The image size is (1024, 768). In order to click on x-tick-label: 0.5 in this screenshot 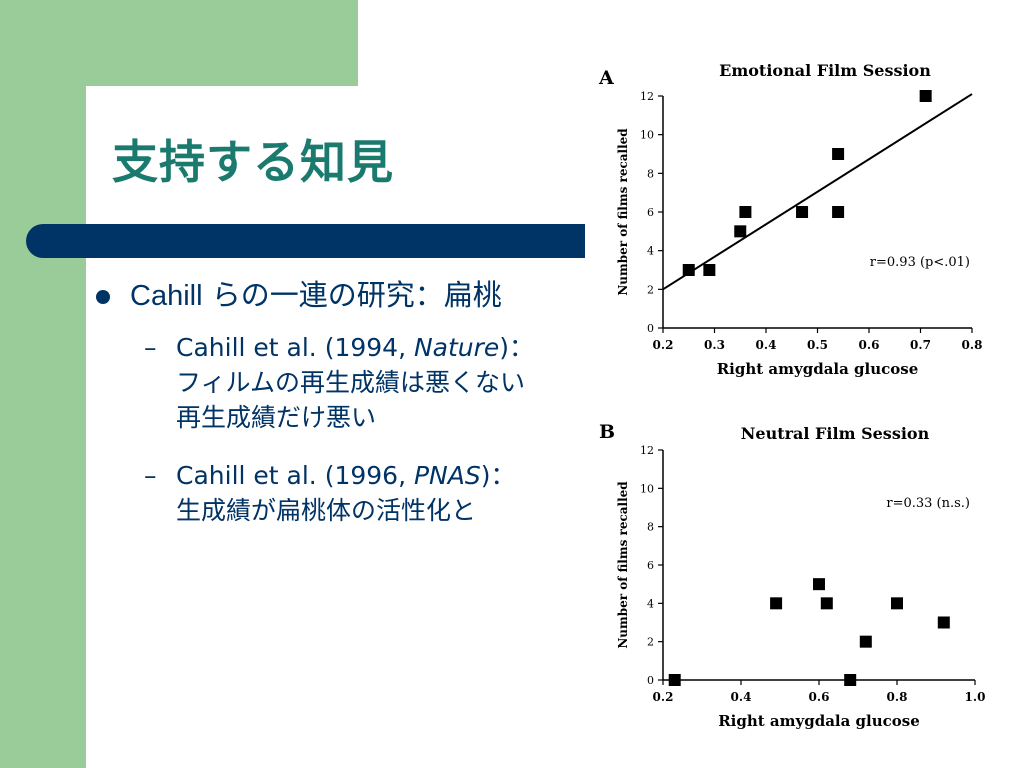, I will do `click(817, 345)`.